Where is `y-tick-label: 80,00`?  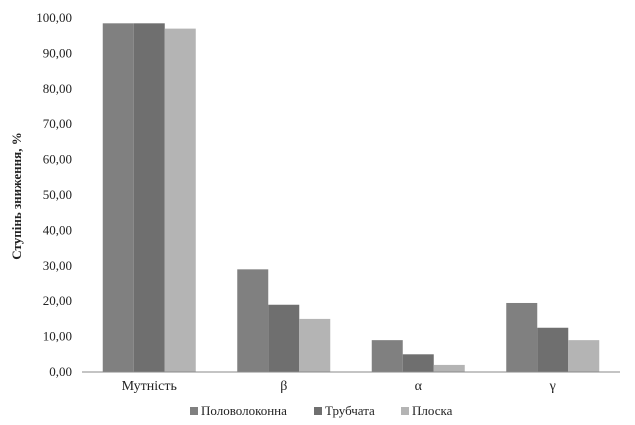
y-tick-label: 80,00 is located at coordinates (57, 88).